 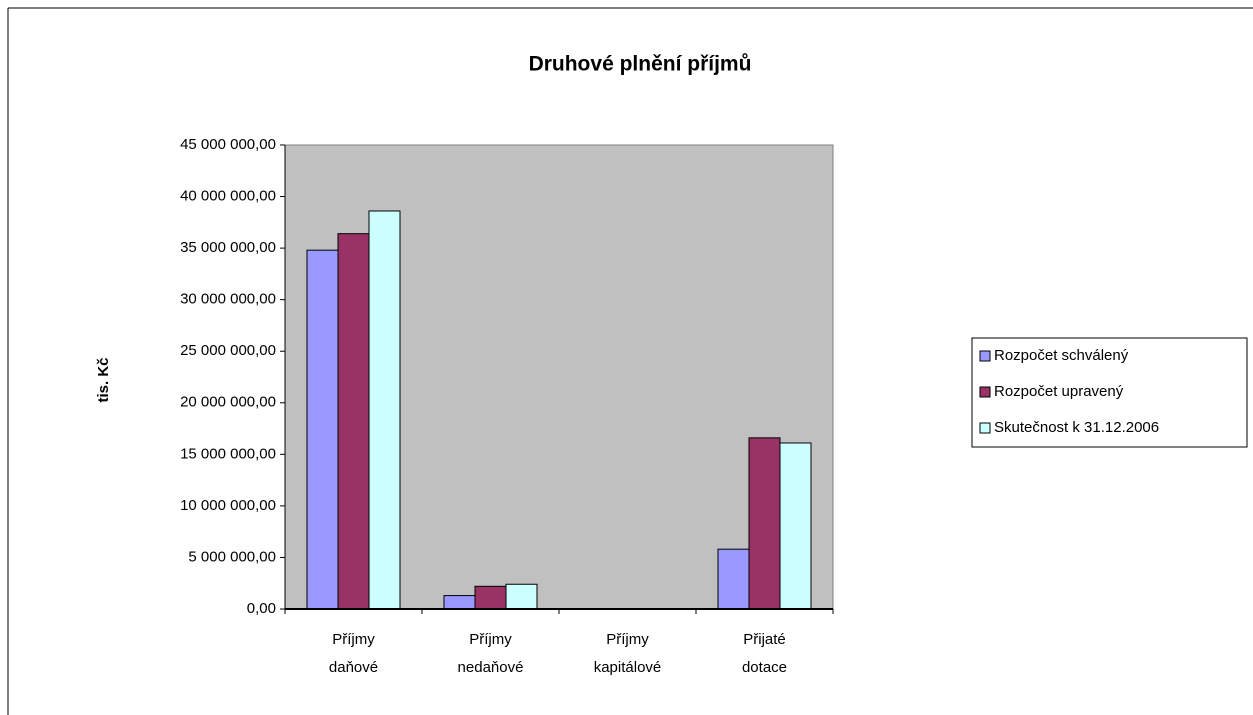 I want to click on y-tick-label: 20 000 000,00, so click(x=228, y=402).